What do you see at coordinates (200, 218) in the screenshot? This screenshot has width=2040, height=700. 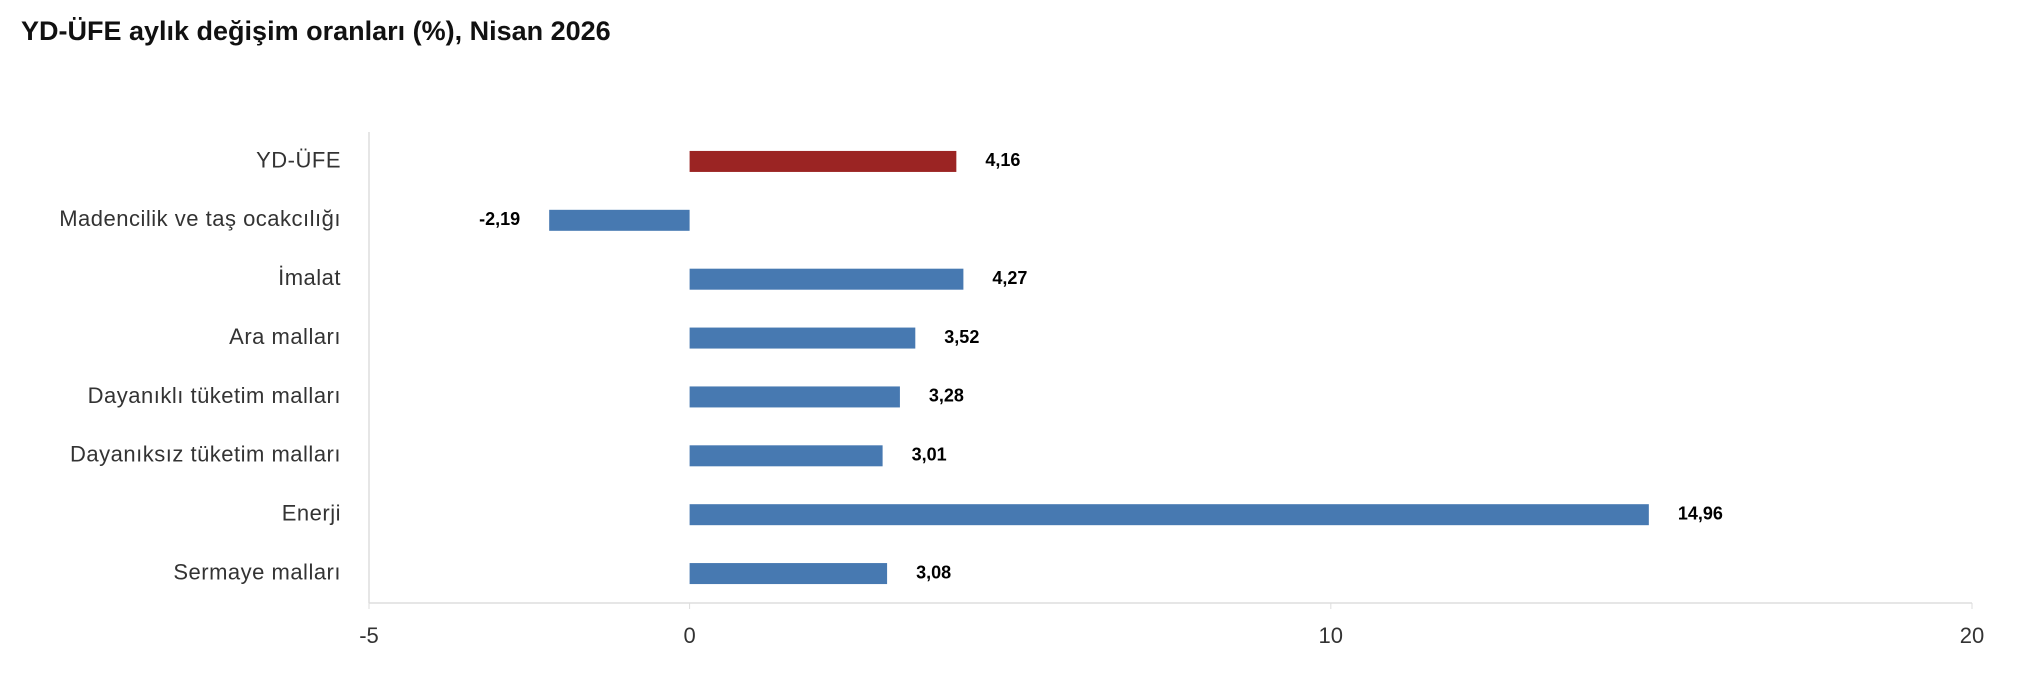 I see `y-tick-label: Madencilik ve taş ocakcılığı` at bounding box center [200, 218].